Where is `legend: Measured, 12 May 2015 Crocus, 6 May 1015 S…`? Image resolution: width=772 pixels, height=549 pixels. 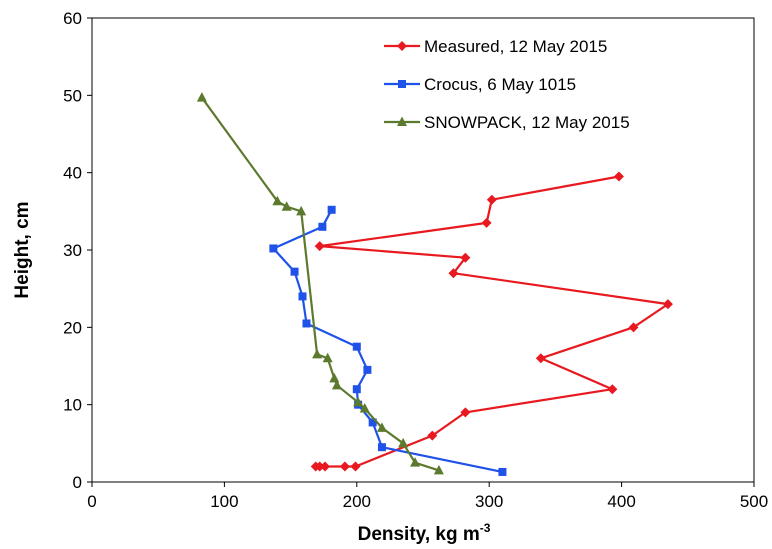 legend: Measured, 12 May 2015 Crocus, 6 May 1015 S… is located at coordinates (507, 84).